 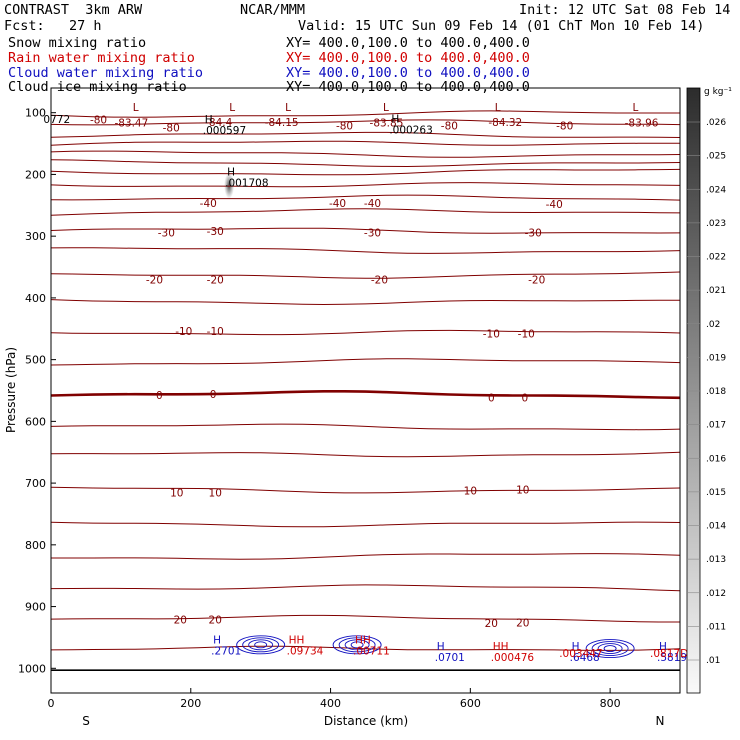 I want to click on colorbar-tick-label: .017, so click(x=716, y=426).